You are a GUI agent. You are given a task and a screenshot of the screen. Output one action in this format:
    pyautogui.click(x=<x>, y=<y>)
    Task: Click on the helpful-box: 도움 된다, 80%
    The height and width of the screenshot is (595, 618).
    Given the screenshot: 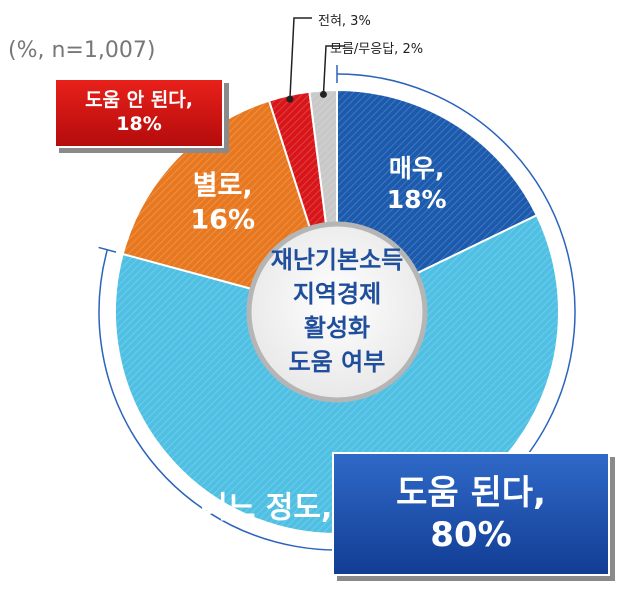 What is the action you would take?
    pyautogui.click(x=471, y=514)
    